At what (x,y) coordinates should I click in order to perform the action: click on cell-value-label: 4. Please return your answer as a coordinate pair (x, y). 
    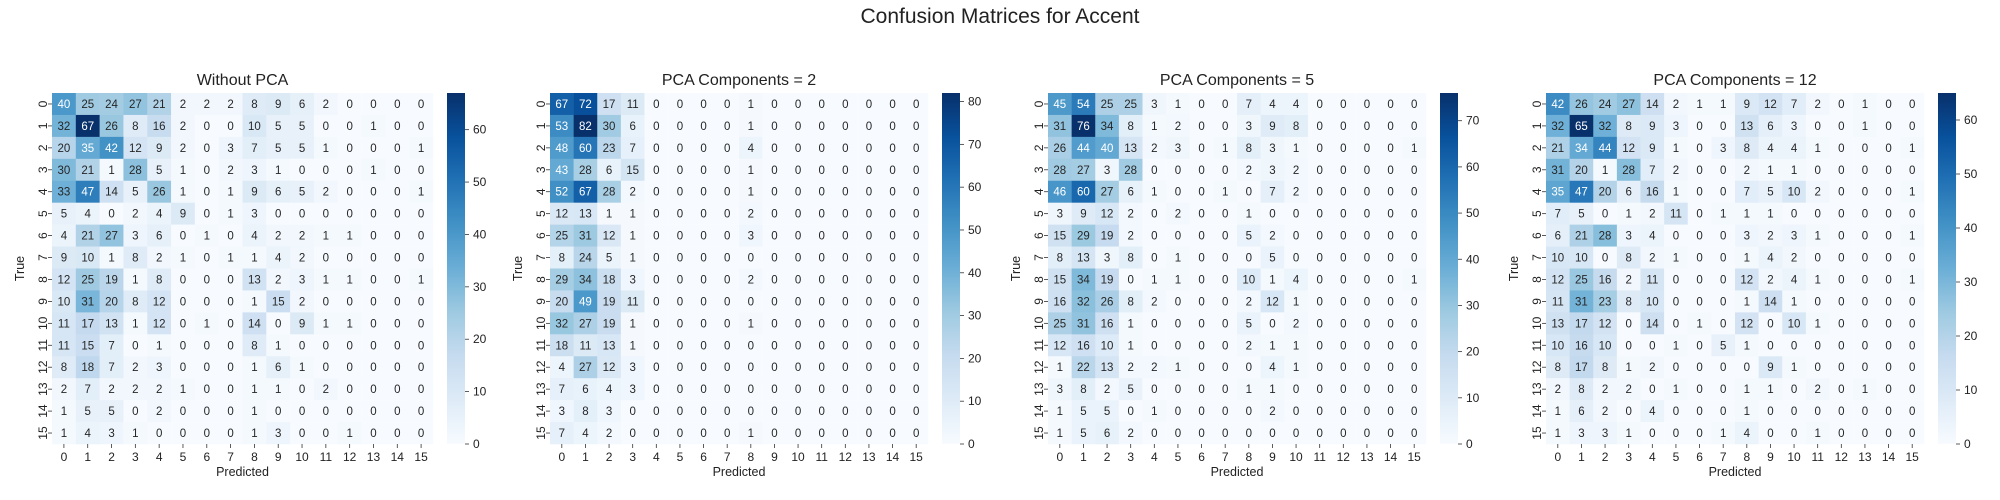
    Looking at the image, I should click on (1794, 280).